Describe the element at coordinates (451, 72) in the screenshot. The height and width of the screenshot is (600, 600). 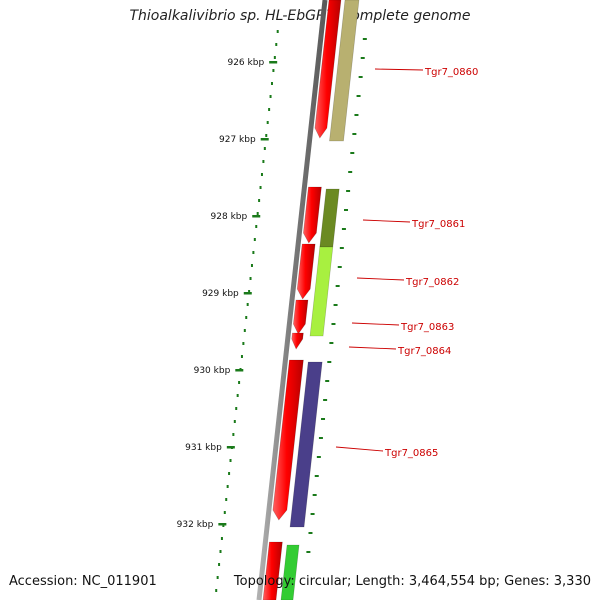
I see `gene-label: Tgr7_0860` at that location.